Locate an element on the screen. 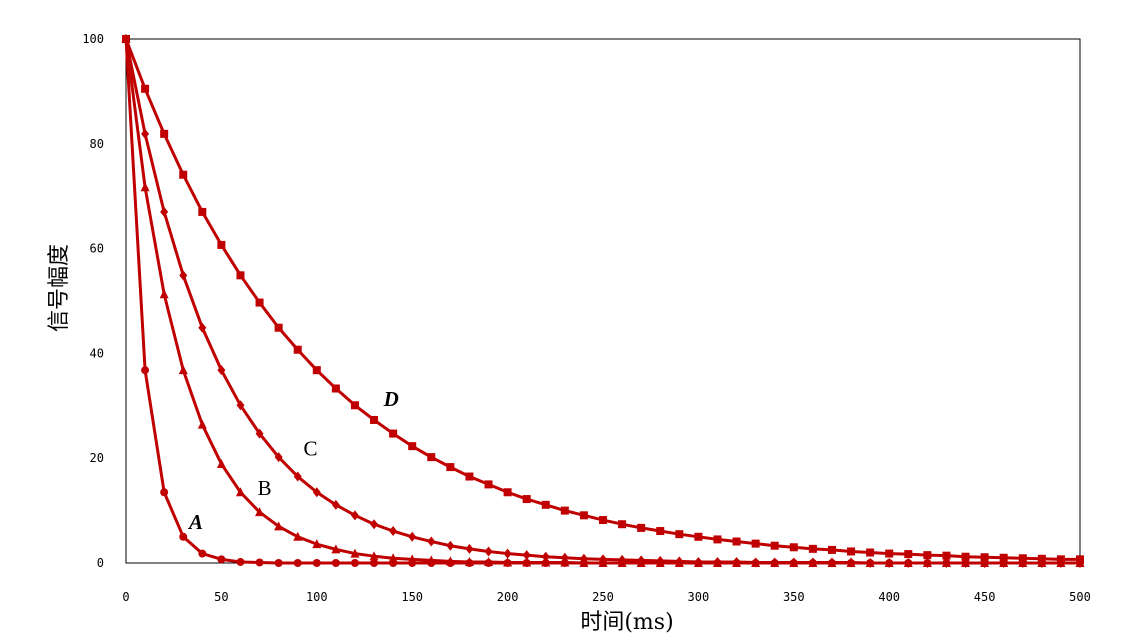 The width and height of the screenshot is (1140, 639). x-tick-label: 150 is located at coordinates (412, 597).